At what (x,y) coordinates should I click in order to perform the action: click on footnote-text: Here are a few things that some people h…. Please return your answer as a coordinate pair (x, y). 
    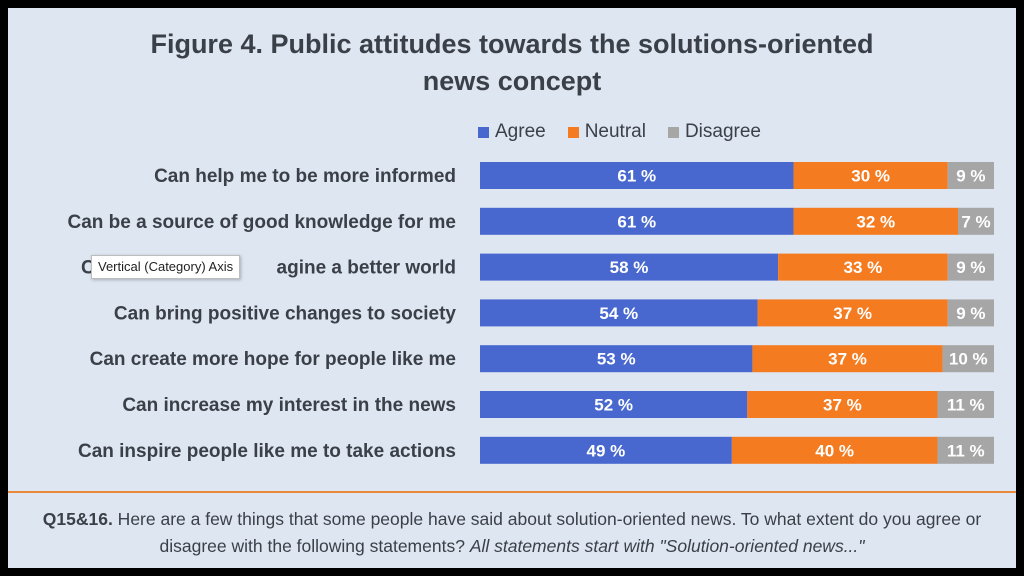
    Looking at the image, I should click on (547, 532).